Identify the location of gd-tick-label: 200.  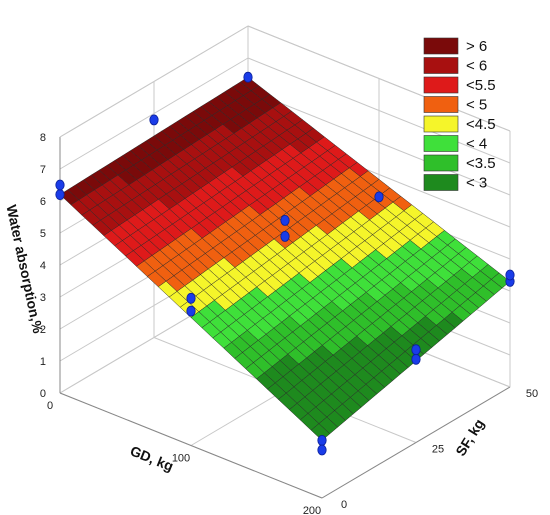
(312, 510).